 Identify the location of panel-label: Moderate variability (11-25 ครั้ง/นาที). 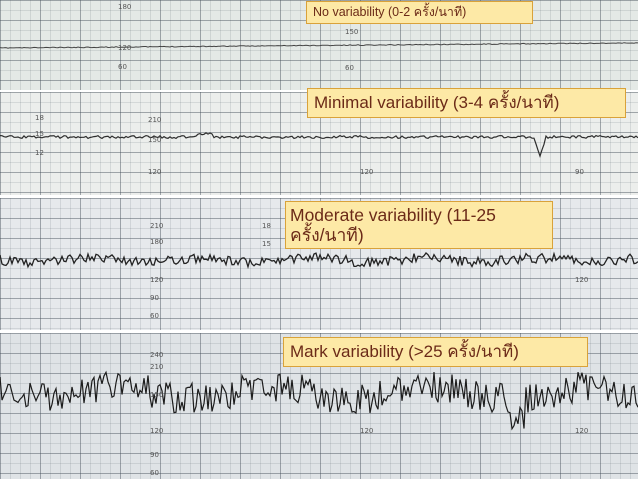
(419, 225).